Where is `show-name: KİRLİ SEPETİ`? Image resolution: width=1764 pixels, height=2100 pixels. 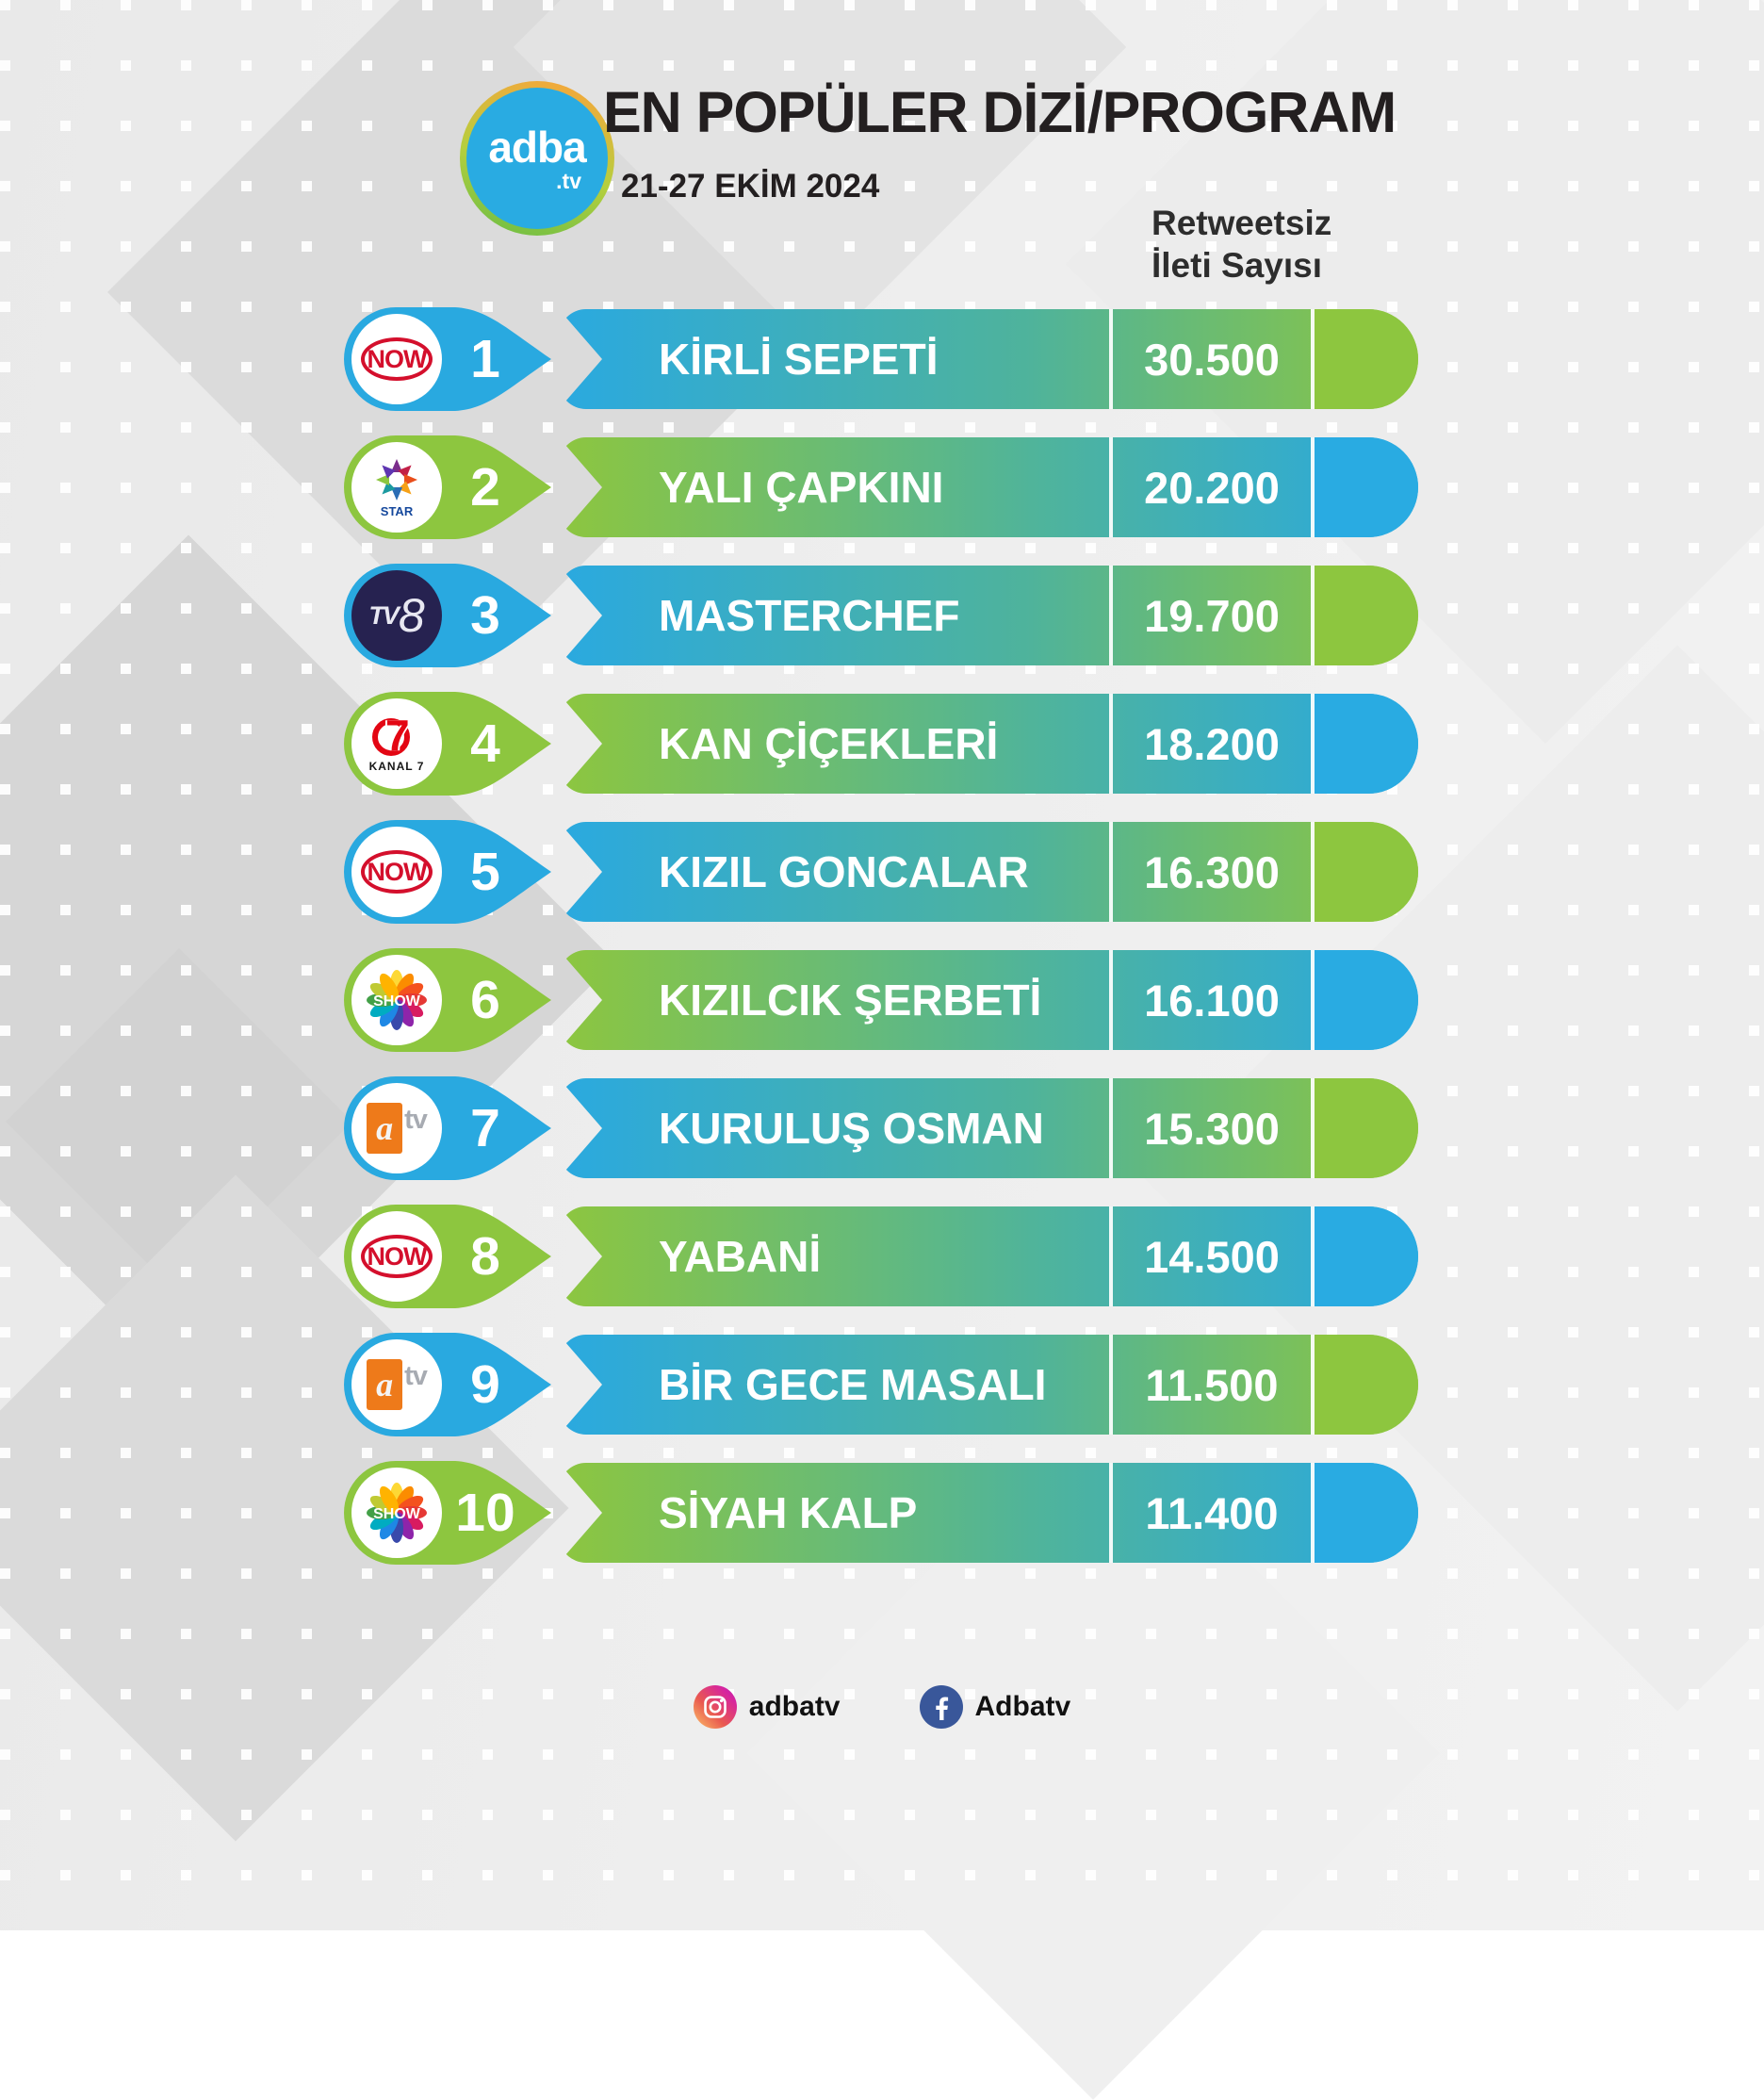
show-name: KİRLİ SEPETİ is located at coordinates (799, 359).